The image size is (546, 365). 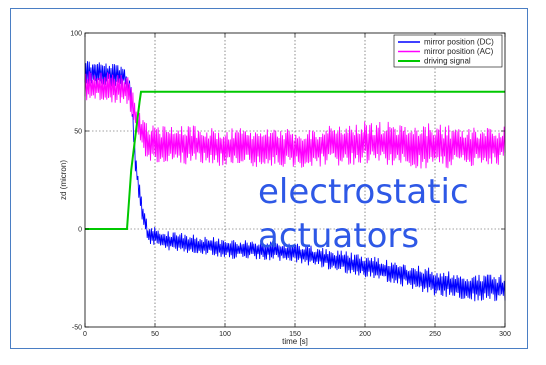 I want to click on y-tick-label: 50, so click(x=78, y=132).